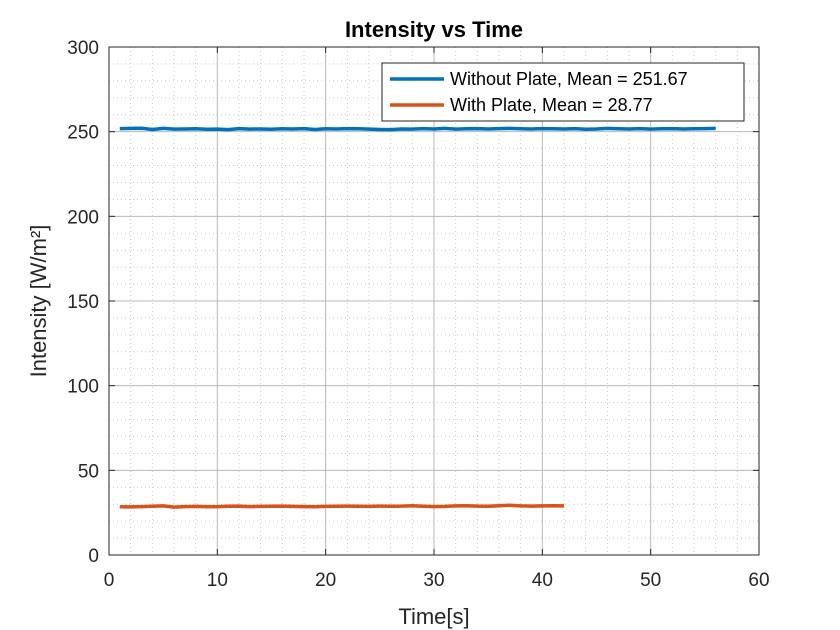 Image resolution: width=840 pixels, height=630 pixels. I want to click on y-tick-label: 300, so click(83, 48).